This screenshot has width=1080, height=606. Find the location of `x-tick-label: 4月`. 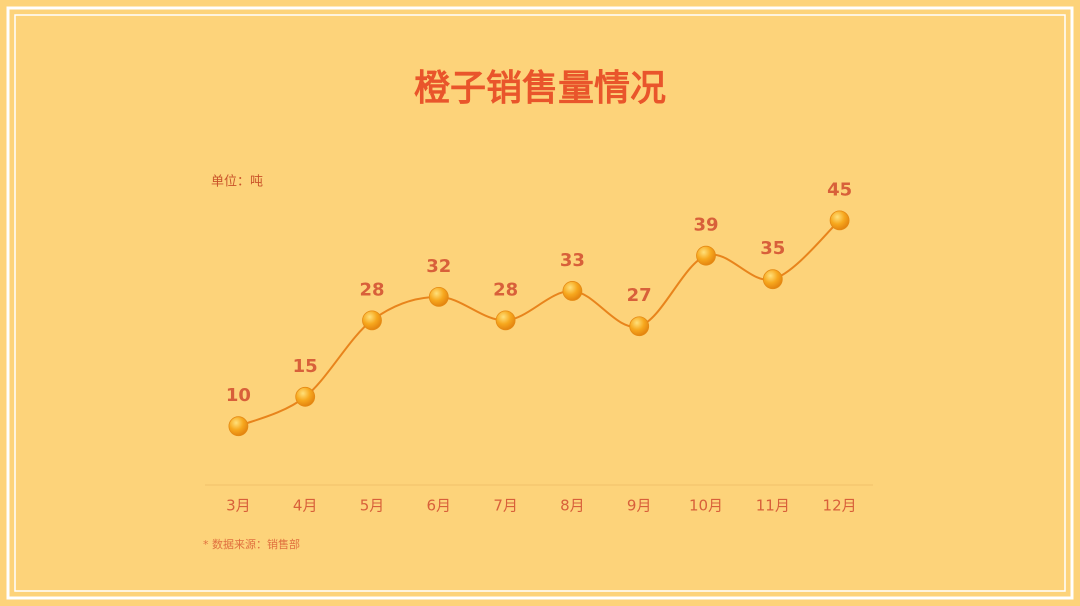

x-tick-label: 4月 is located at coordinates (305, 506).